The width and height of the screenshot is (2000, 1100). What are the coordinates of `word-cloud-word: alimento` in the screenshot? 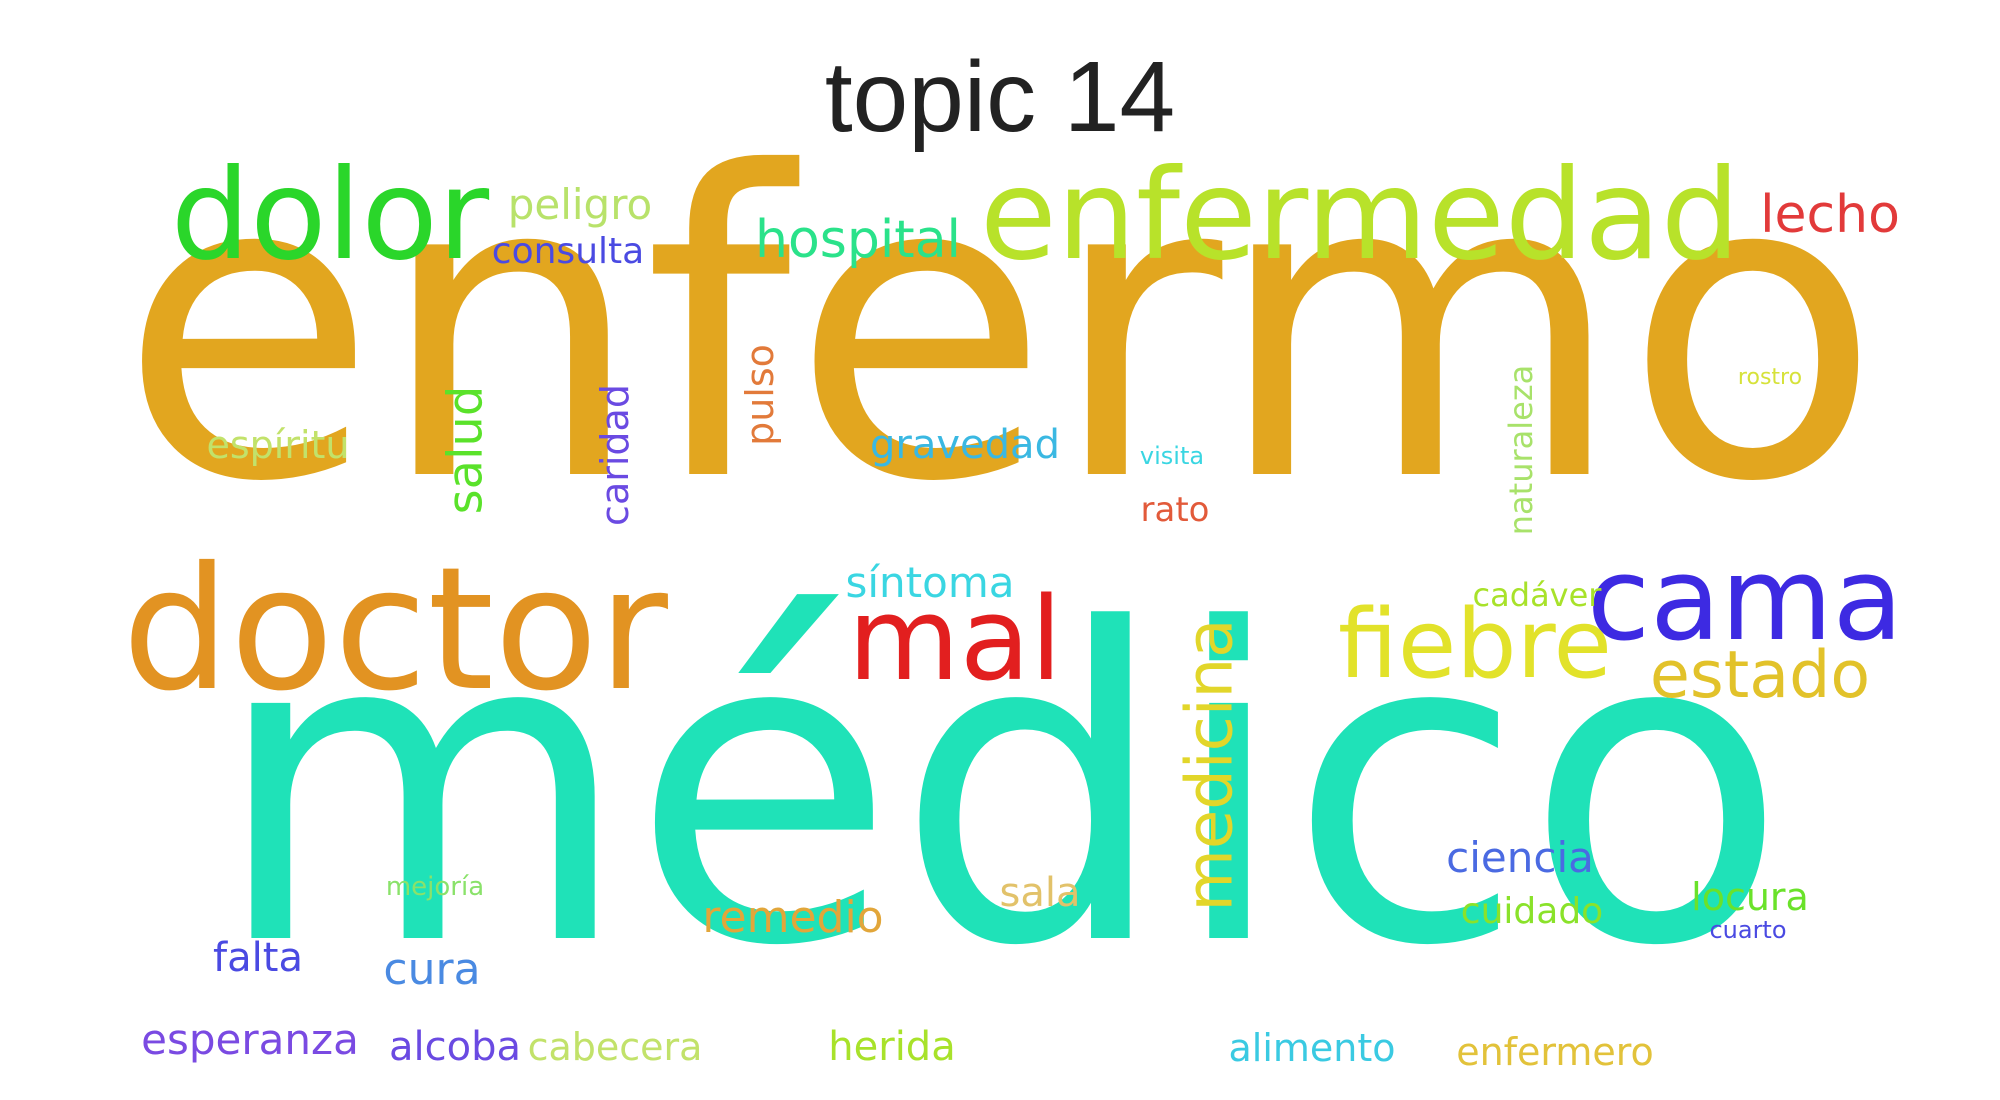 It's located at (1312, 1048).